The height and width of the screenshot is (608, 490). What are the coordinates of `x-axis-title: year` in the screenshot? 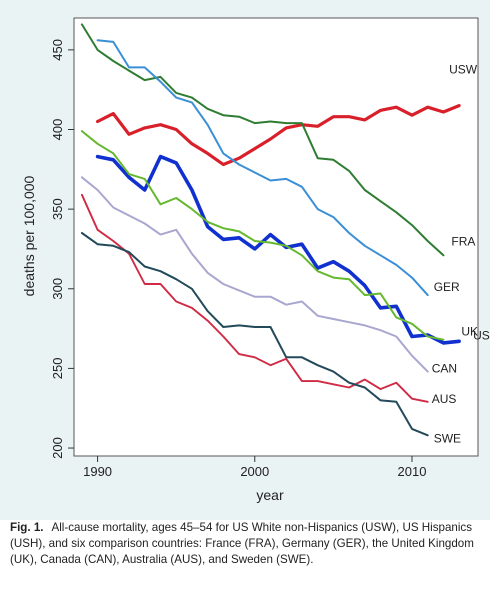 It's located at (270, 495).